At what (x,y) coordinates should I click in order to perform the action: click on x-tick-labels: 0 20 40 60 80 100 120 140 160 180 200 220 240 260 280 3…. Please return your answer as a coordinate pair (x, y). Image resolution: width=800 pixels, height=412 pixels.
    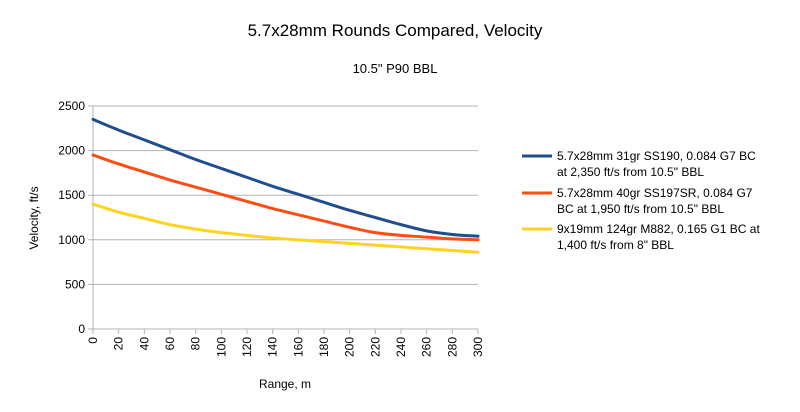
    Looking at the image, I should click on (285, 343).